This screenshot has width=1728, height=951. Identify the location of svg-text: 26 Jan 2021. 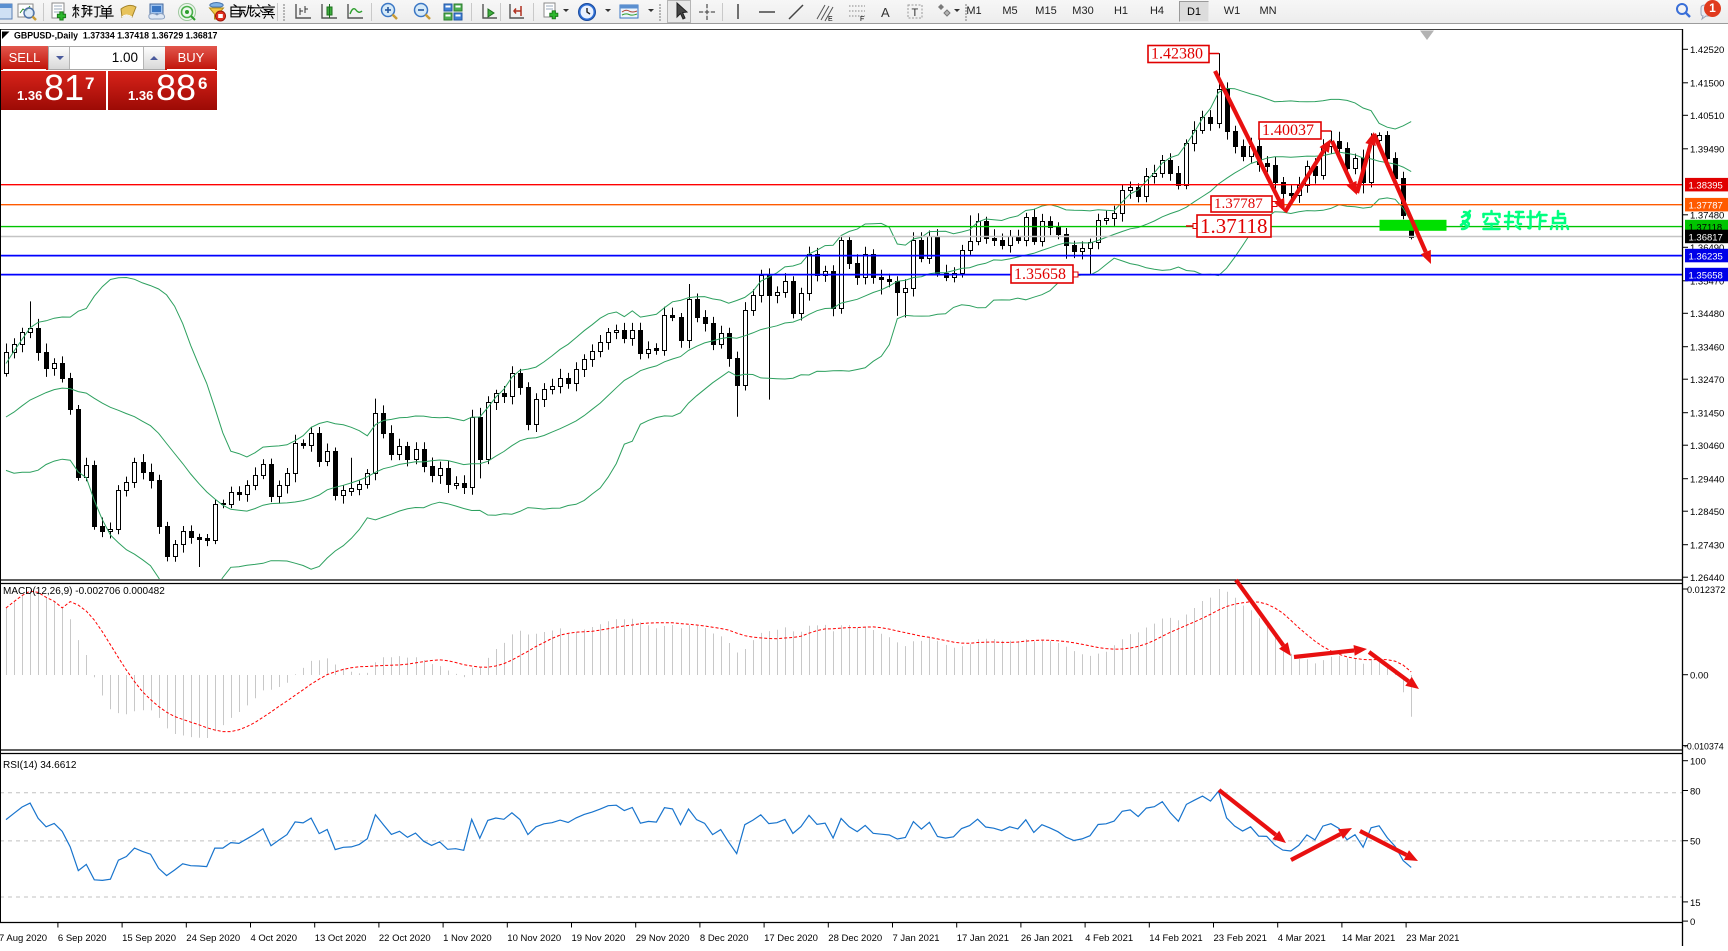
(1047, 938).